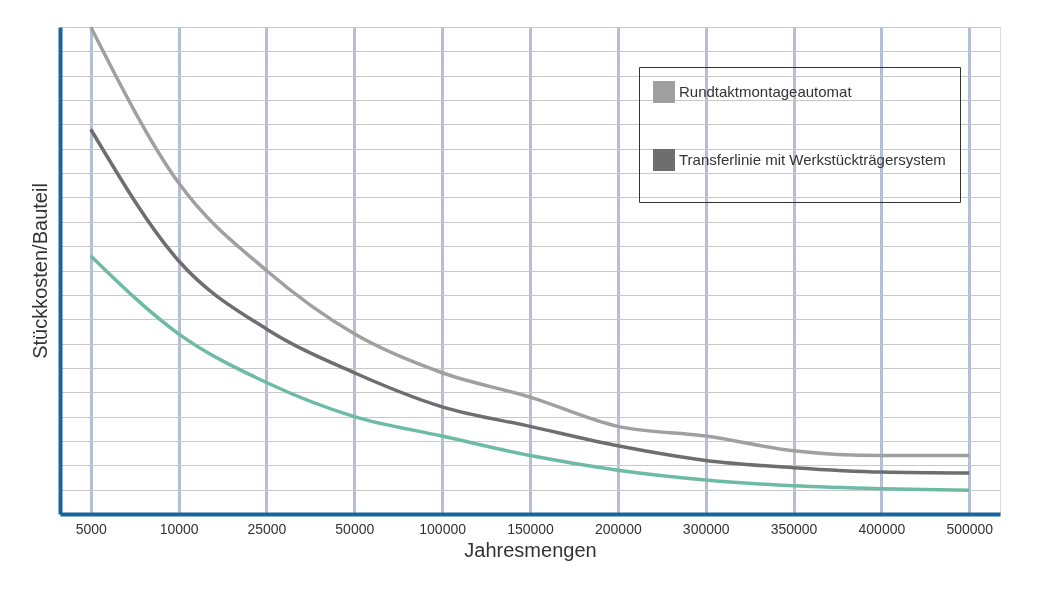  What do you see at coordinates (39, 271) in the screenshot?
I see `y-axis-title: Stückkosten/Bauteil` at bounding box center [39, 271].